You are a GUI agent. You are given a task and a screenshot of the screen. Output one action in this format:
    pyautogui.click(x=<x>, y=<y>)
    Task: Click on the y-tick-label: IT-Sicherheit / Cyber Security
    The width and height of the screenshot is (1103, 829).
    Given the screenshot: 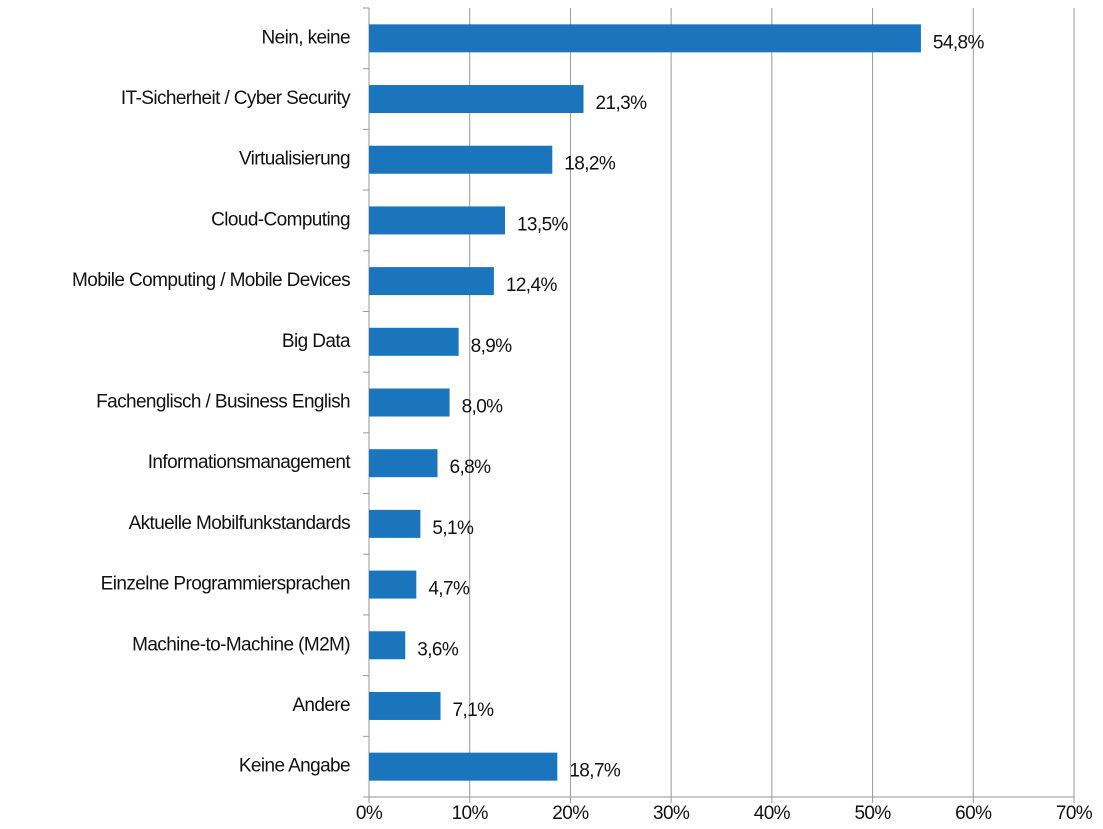 What is the action you would take?
    pyautogui.click(x=236, y=98)
    